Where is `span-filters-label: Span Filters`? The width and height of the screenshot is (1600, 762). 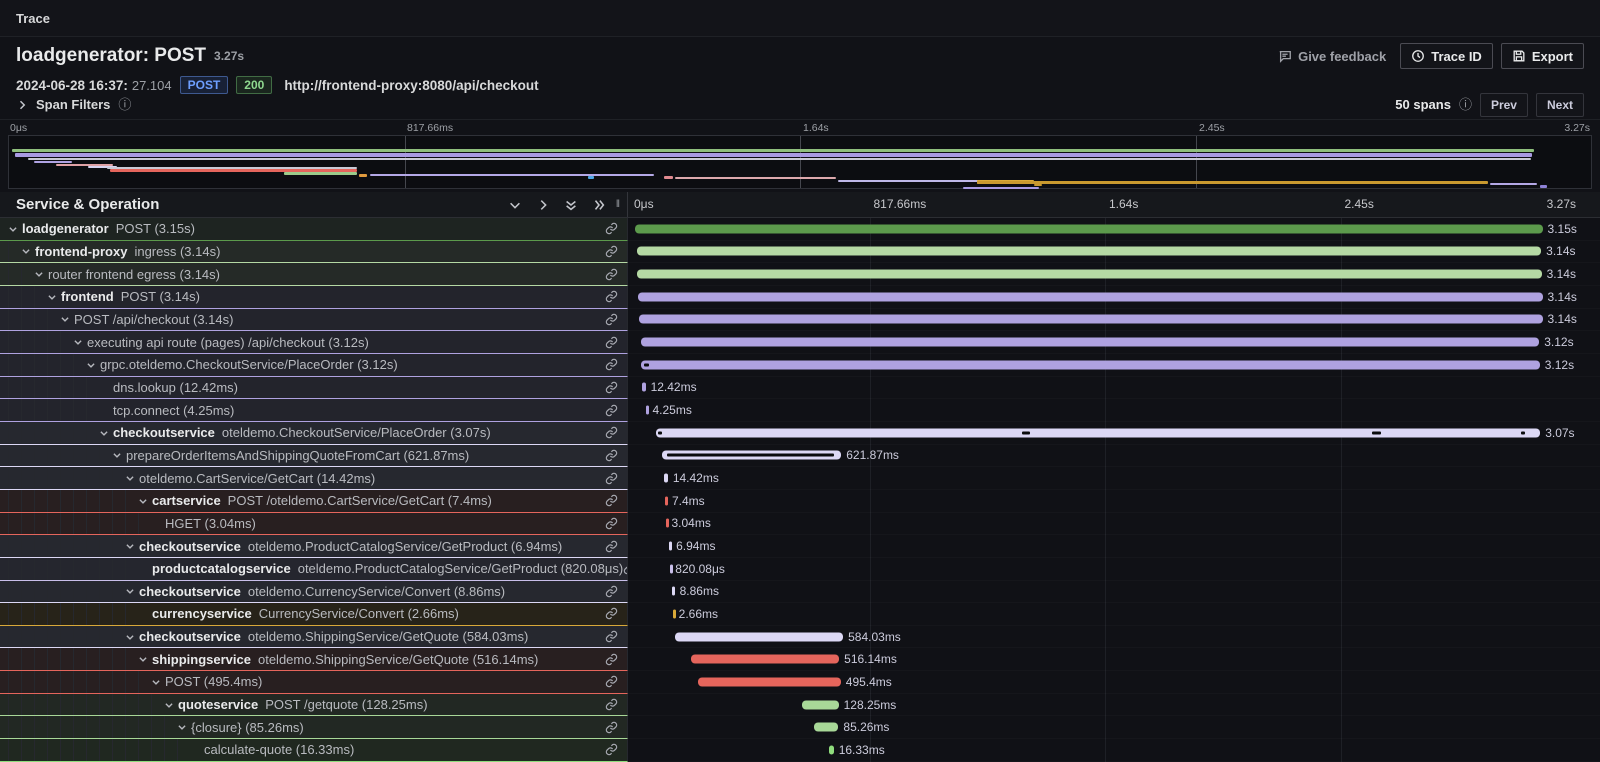 span-filters-label: Span Filters is located at coordinates (73, 104).